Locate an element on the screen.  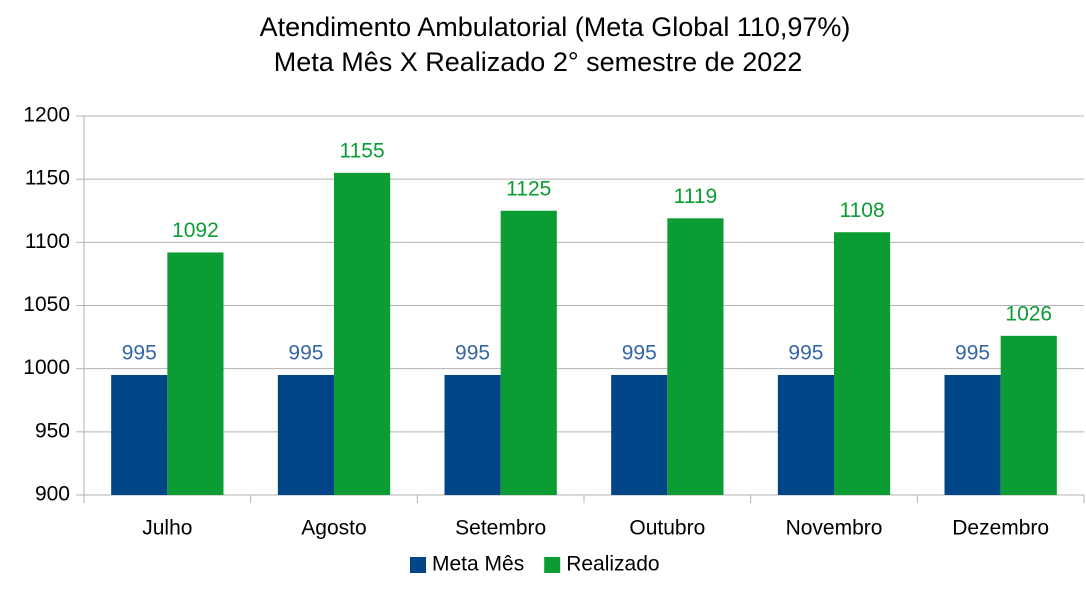
y-tick-label: 1000 is located at coordinates (46, 367).